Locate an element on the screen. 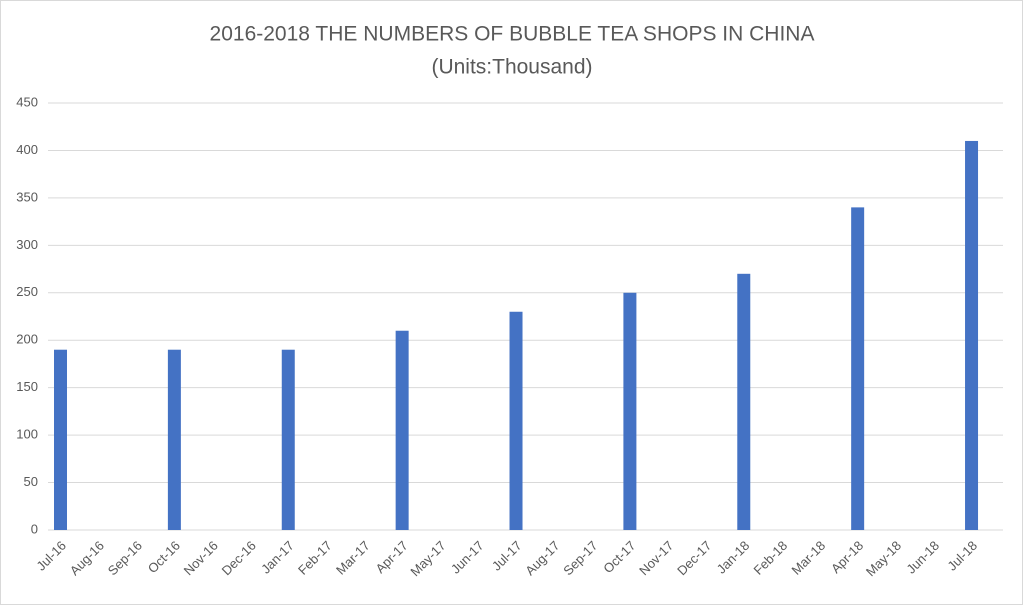  y-tick-label: 0 is located at coordinates (34, 528).